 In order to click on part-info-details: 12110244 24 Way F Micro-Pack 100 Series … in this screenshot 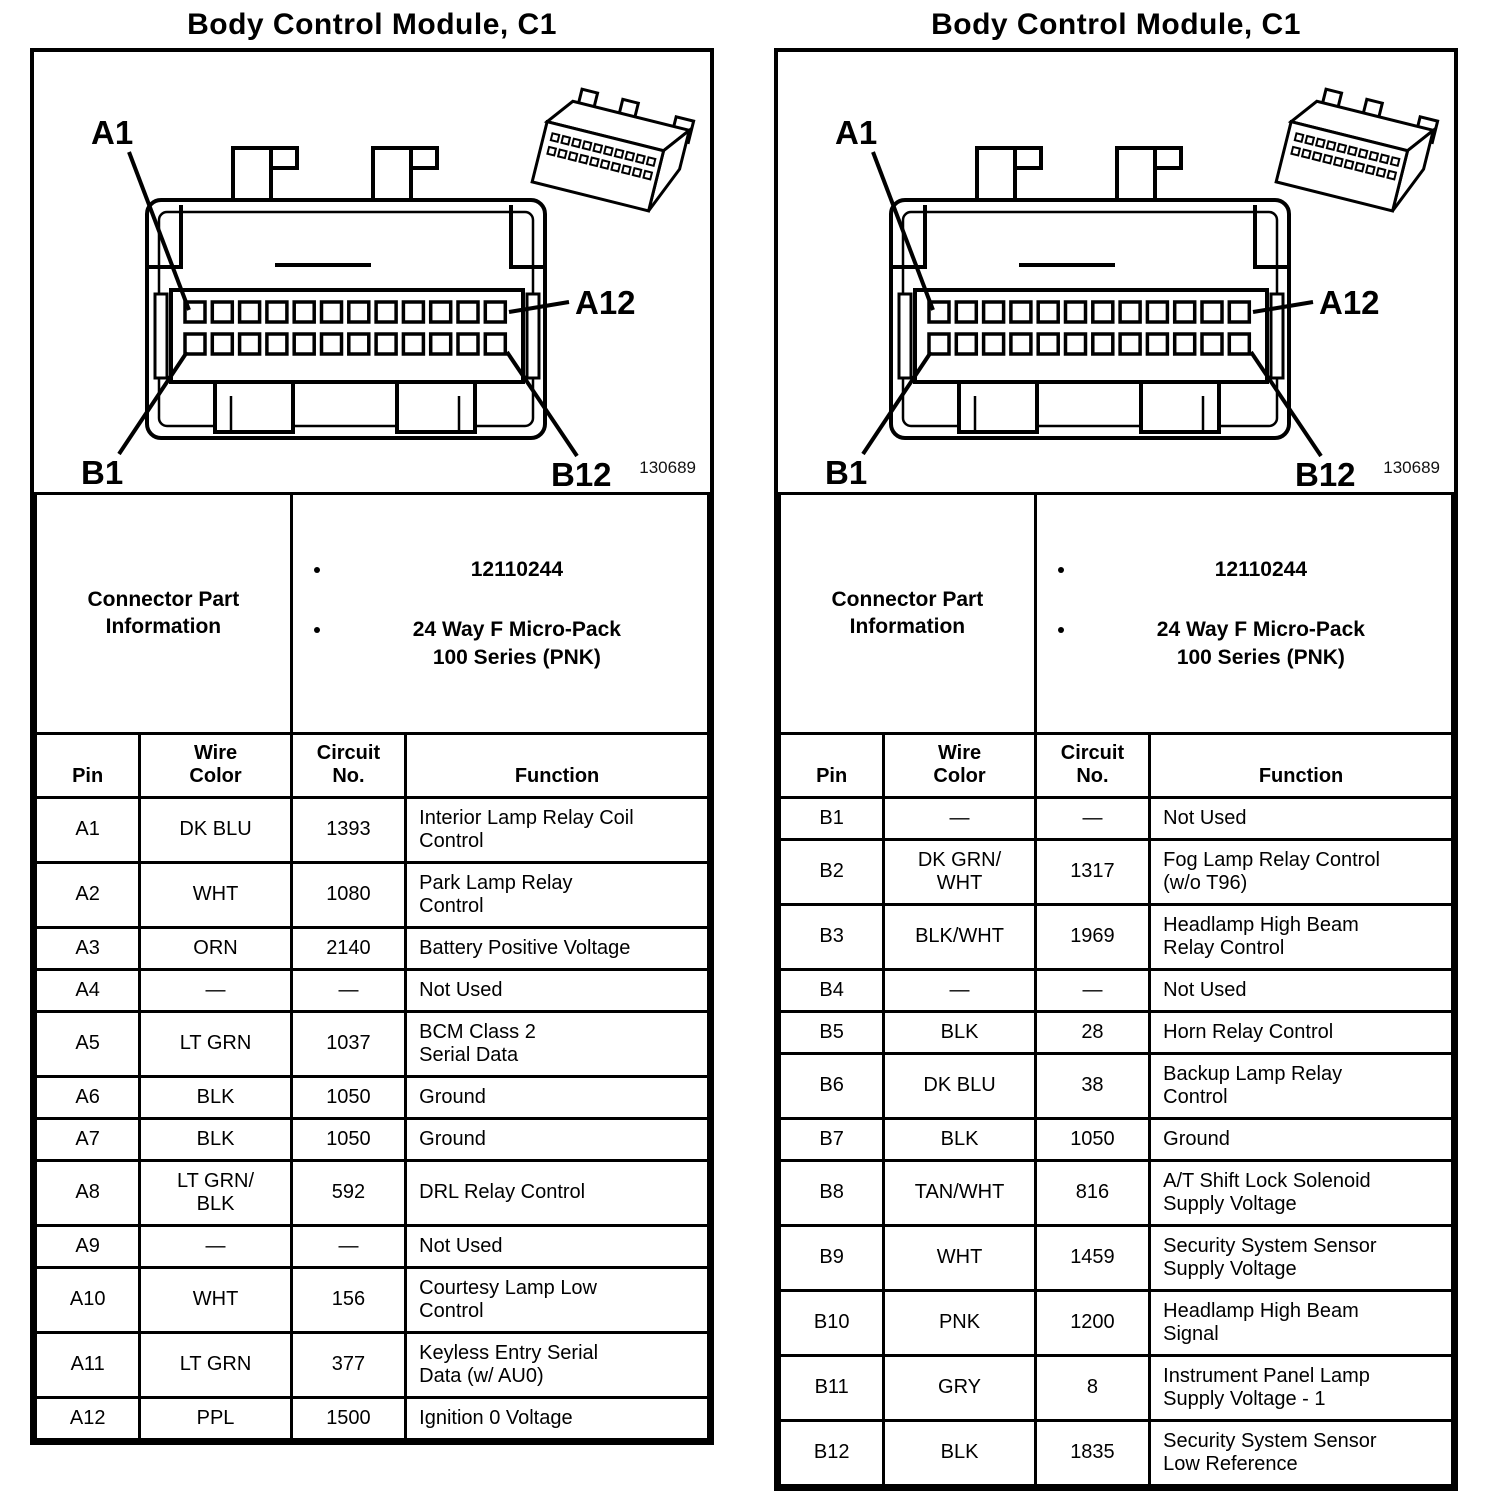, I will do `click(1244, 613)`.